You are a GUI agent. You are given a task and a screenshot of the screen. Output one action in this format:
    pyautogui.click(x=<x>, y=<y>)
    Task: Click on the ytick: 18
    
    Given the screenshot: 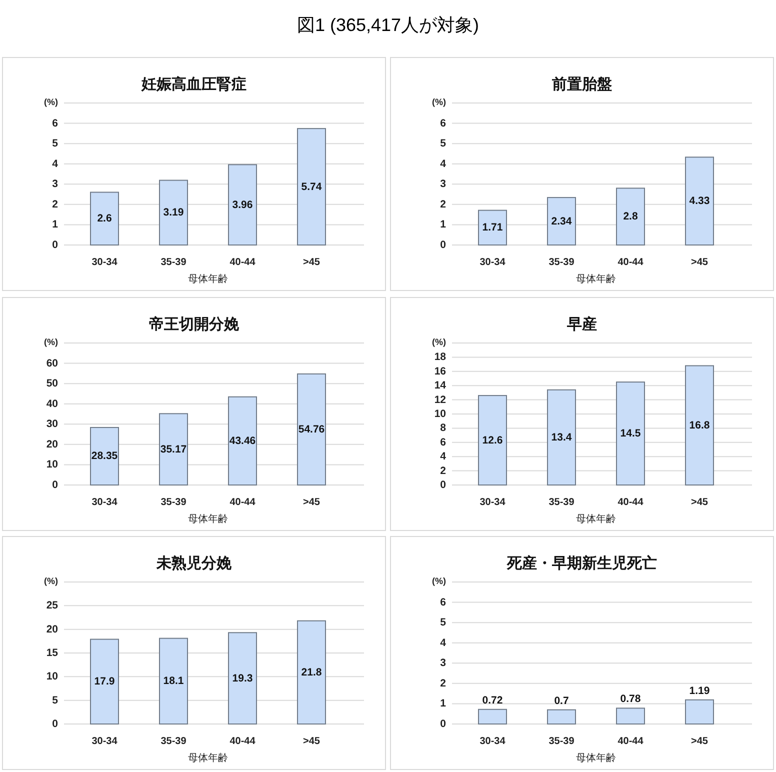 What is the action you would take?
    pyautogui.click(x=440, y=357)
    